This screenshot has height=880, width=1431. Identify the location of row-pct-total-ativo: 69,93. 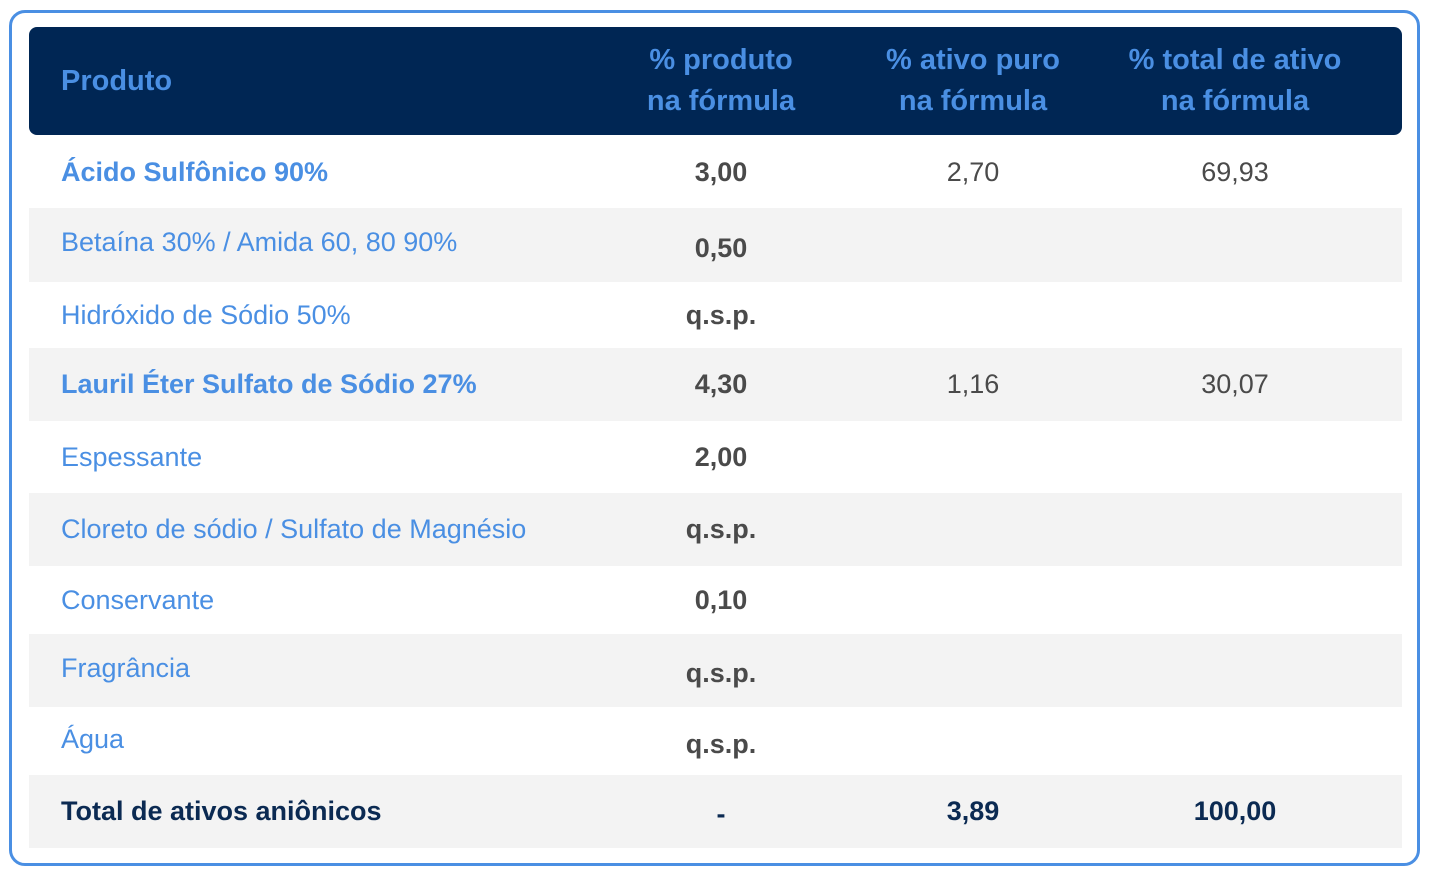
(1235, 172).